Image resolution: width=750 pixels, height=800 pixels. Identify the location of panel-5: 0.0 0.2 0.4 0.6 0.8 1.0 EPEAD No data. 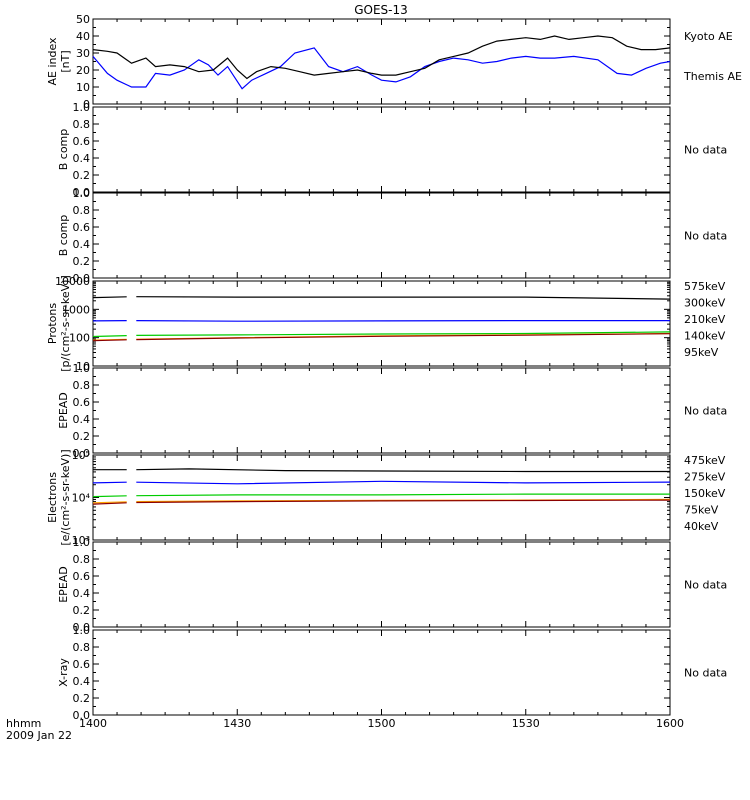
(392, 411).